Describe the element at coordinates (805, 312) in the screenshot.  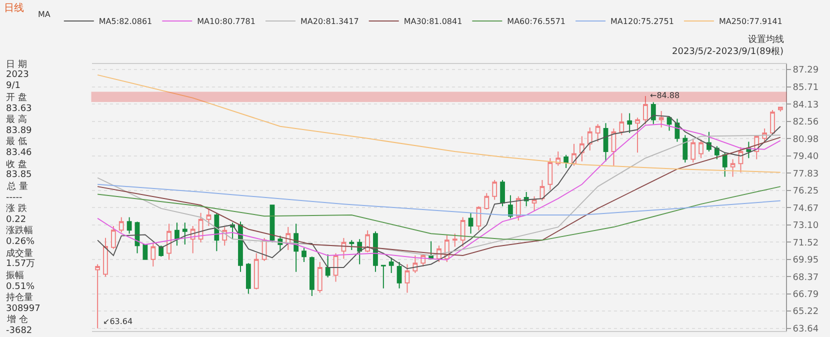
I see `y-tick-label: 65.22` at that location.